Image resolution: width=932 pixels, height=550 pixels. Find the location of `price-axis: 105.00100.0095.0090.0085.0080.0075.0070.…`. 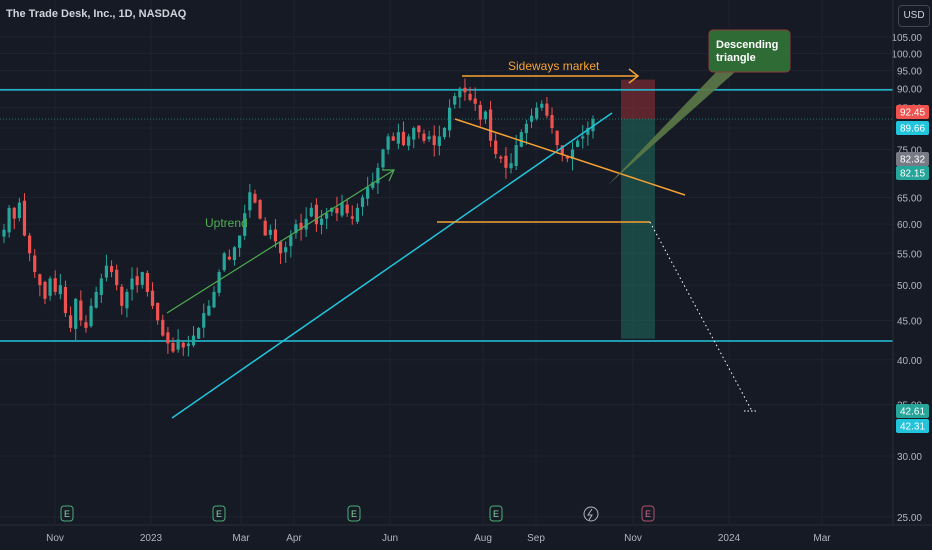

price-axis: 105.00100.0095.0090.0085.0080.0075.0070.… is located at coordinates (910, 262).